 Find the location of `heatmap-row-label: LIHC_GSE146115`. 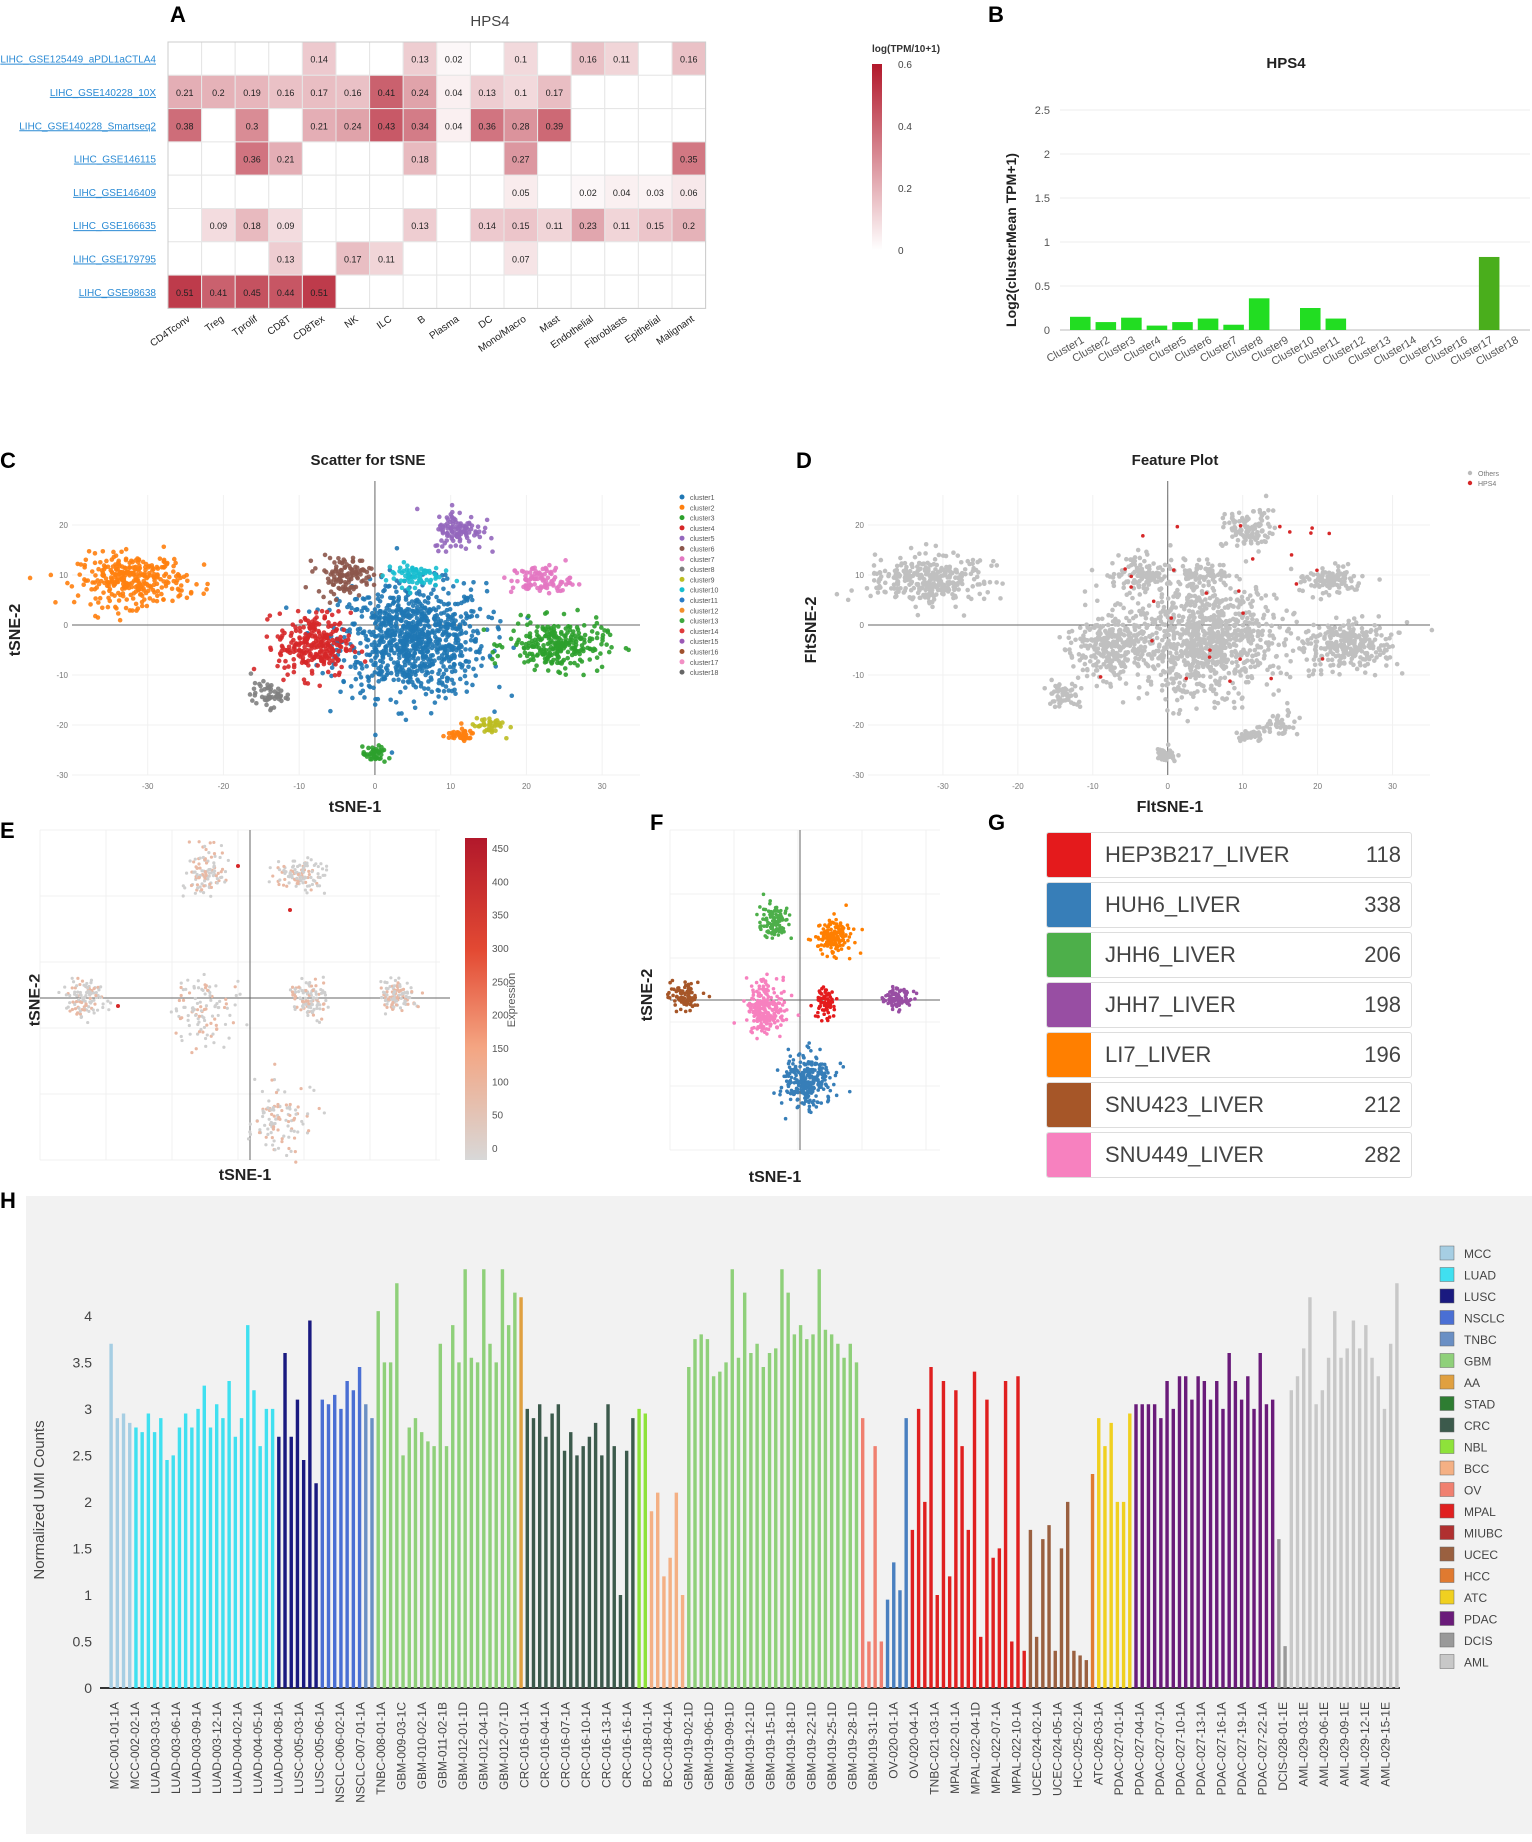

heatmap-row-label: LIHC_GSE146115 is located at coordinates (115, 160).